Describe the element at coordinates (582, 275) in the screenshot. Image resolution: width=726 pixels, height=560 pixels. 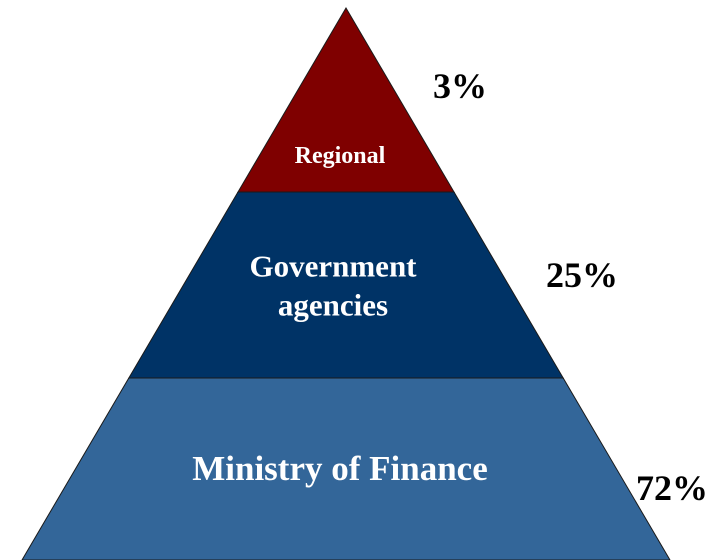
I see `value-label: 25%` at that location.